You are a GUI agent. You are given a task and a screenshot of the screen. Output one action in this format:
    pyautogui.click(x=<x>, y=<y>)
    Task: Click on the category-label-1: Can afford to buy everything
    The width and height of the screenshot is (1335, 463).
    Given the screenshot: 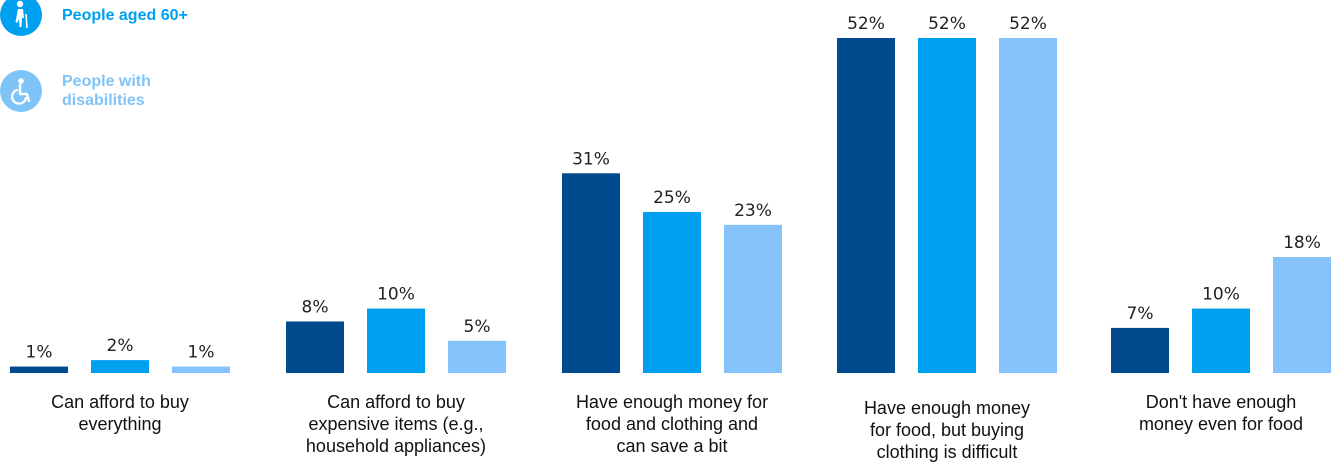 What is the action you would take?
    pyautogui.click(x=120, y=413)
    